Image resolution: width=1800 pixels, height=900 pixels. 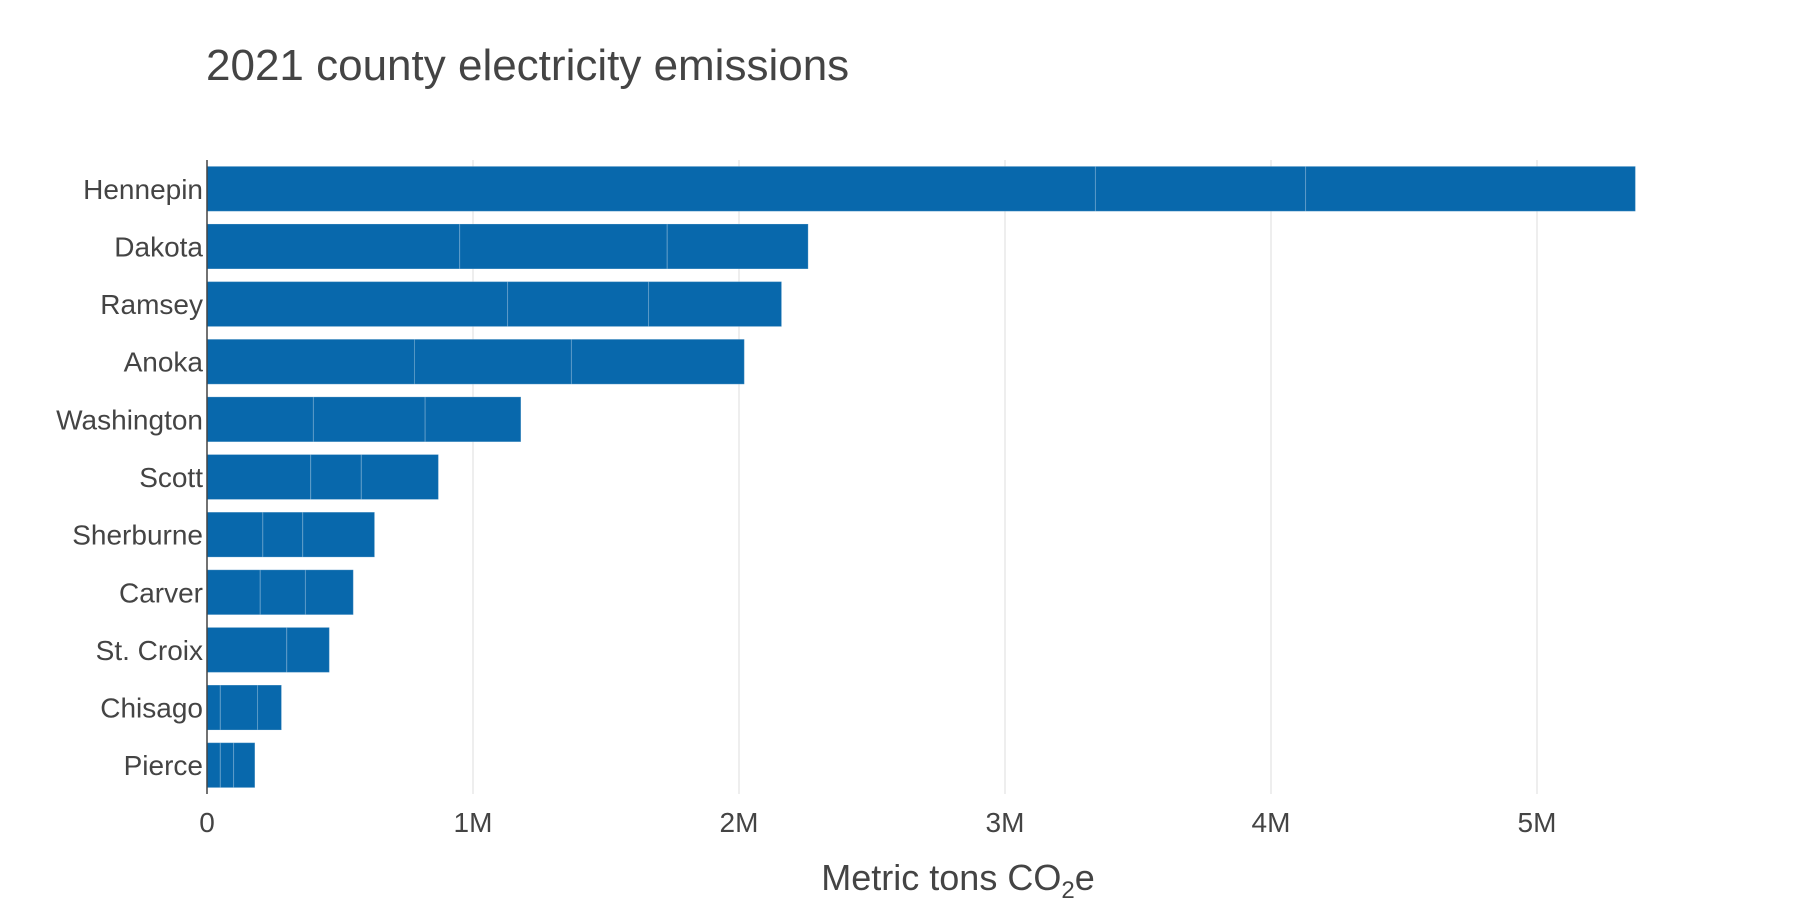 What do you see at coordinates (149, 650) in the screenshot?
I see `y-tick-label: St. Croix` at bounding box center [149, 650].